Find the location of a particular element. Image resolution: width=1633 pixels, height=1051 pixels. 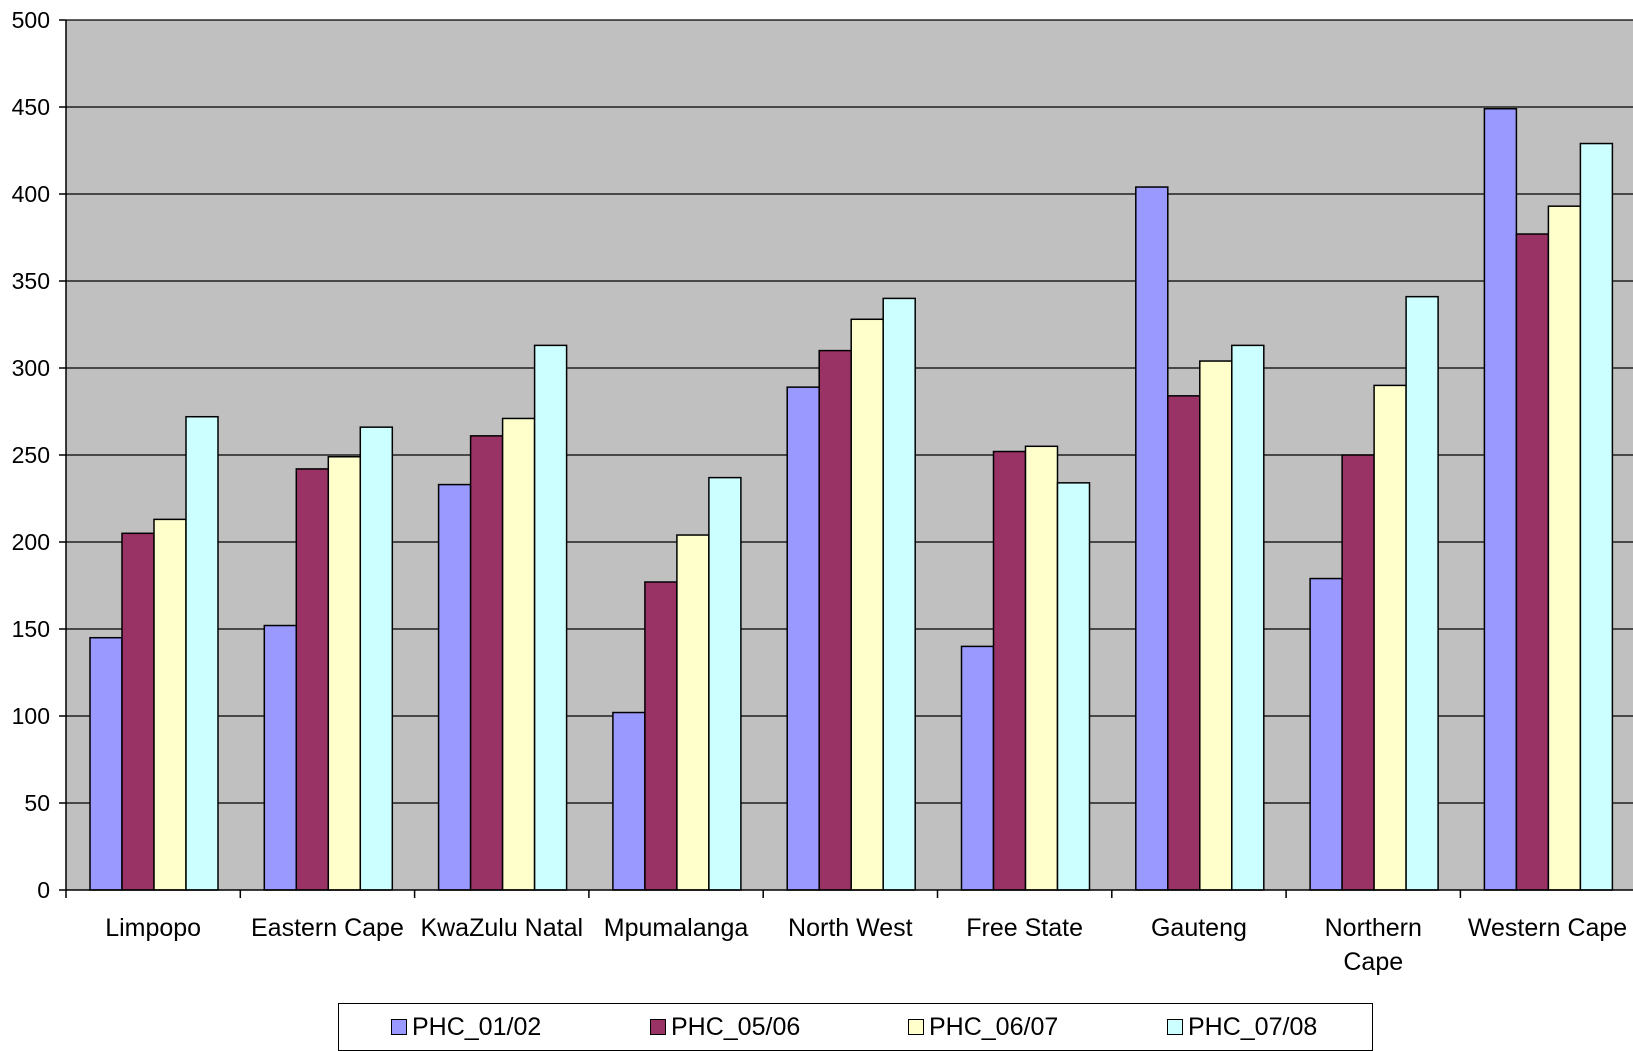

x-category-label: Limpopo is located at coordinates (153, 928).